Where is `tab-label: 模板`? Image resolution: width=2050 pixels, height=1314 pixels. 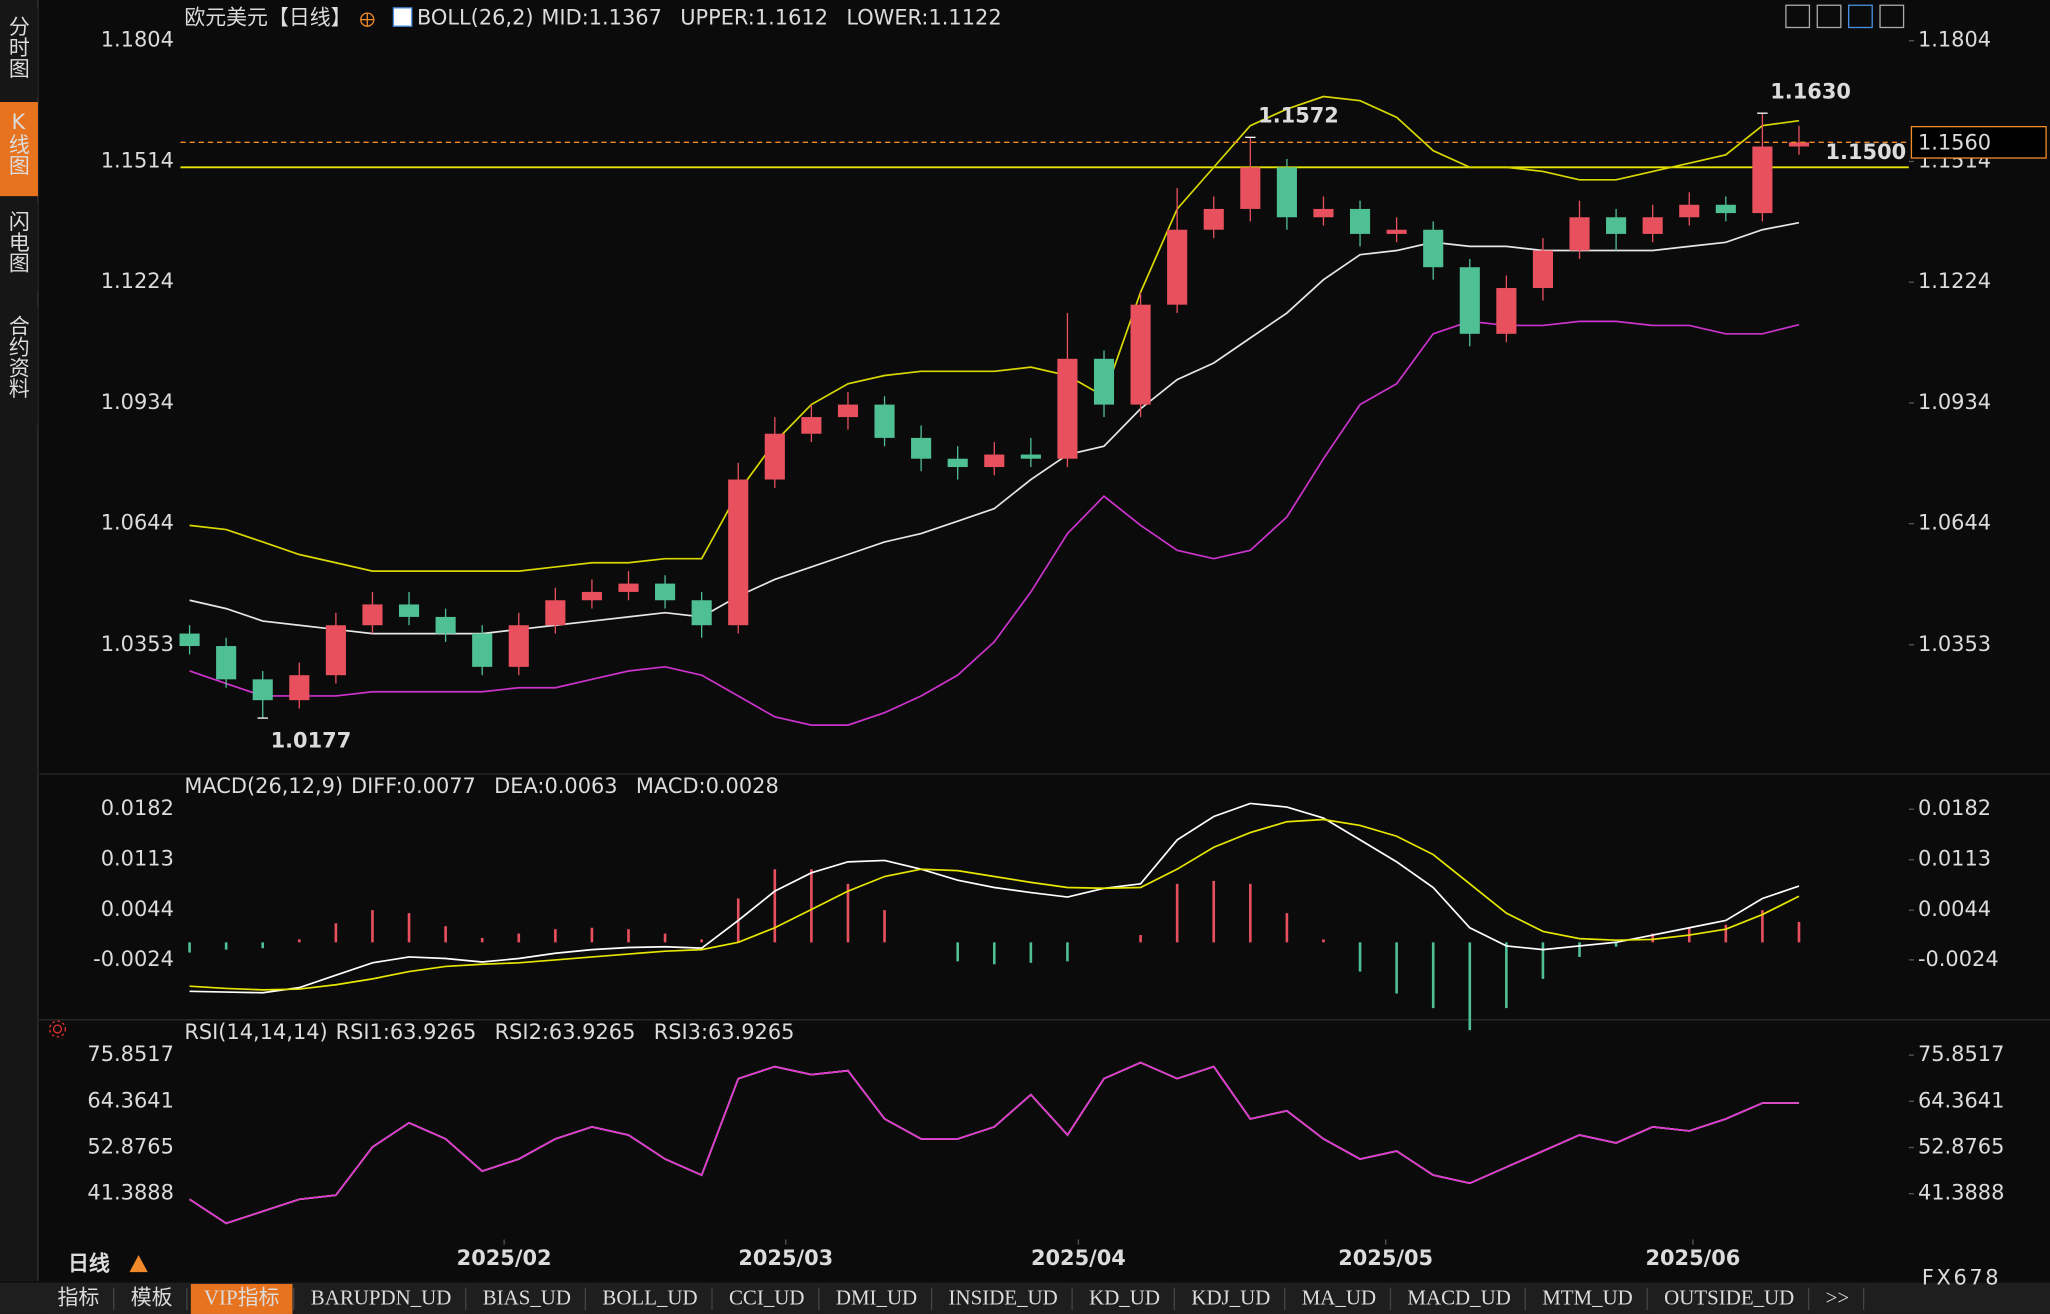 tab-label: 模板 is located at coordinates (152, 1297).